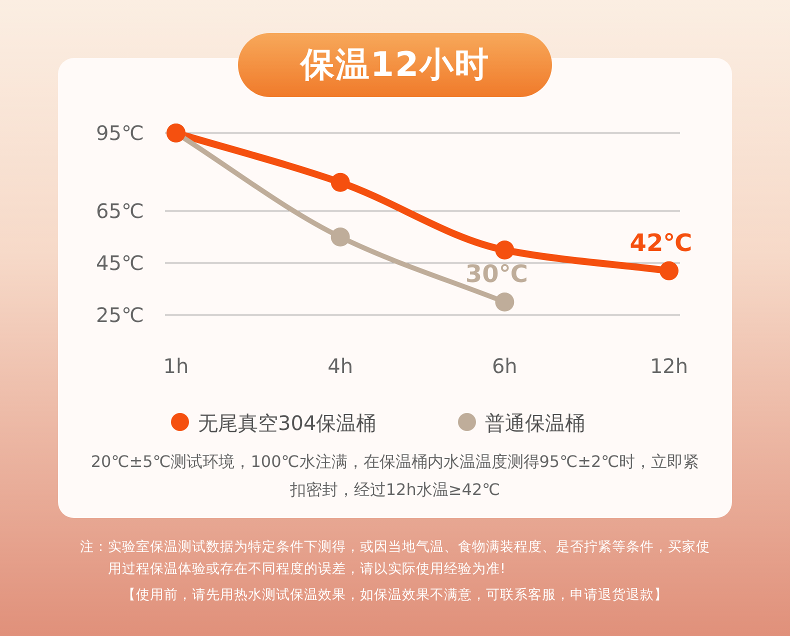  Describe the element at coordinates (669, 366) in the screenshot. I see `x-tick-label: 12h` at that location.